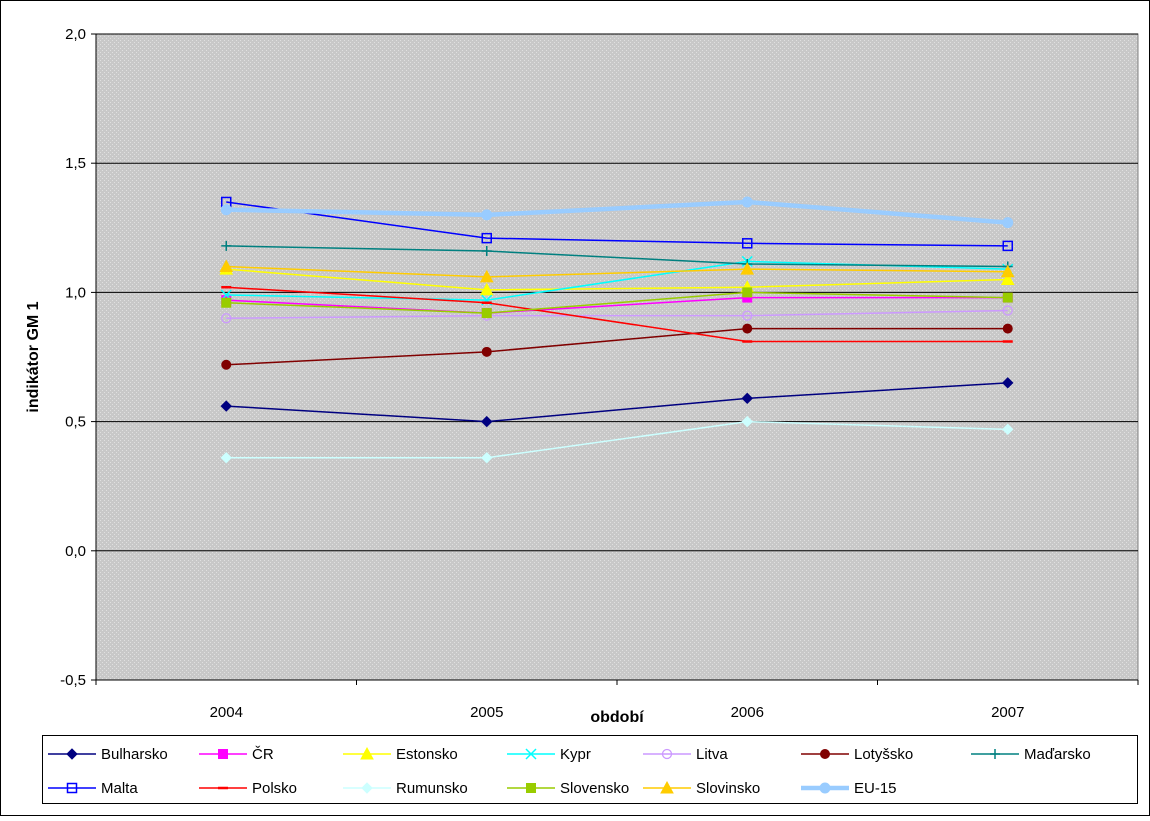  I want to click on legend-item-Slovensko: Slovensko, so click(568, 788).